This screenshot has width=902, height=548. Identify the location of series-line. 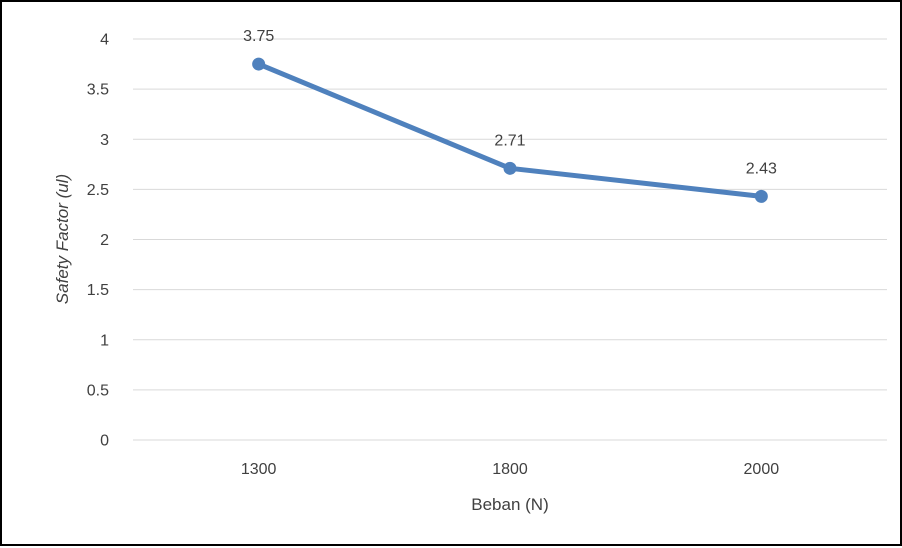
(510, 130).